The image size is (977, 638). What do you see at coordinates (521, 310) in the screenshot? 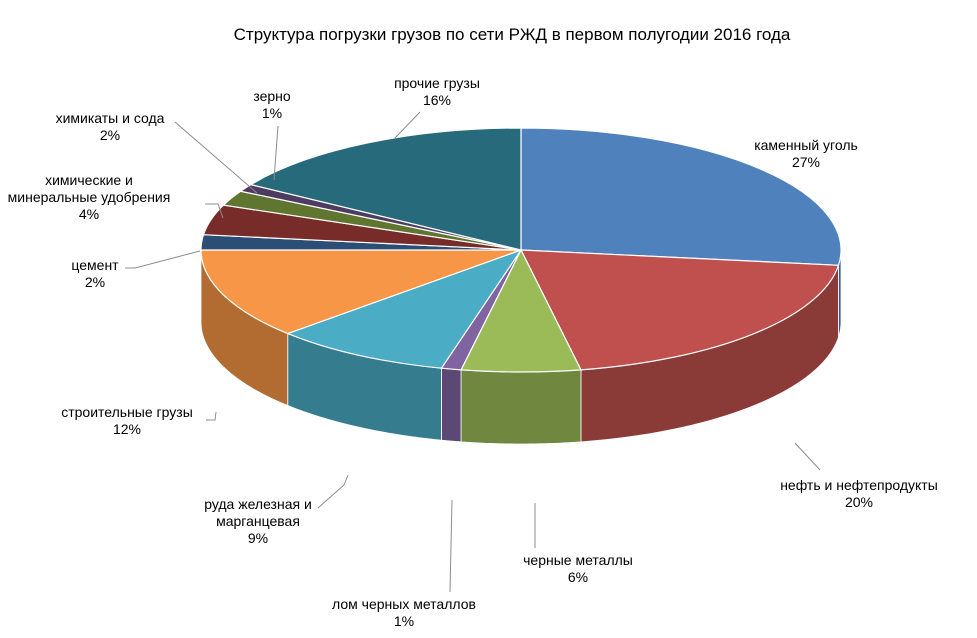
I see `slice-черные-металлы` at bounding box center [521, 310].